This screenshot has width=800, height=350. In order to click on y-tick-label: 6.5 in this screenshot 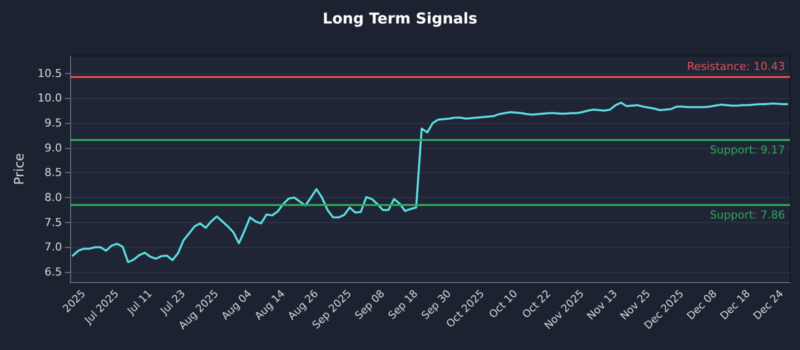, I will do `click(53, 272)`.